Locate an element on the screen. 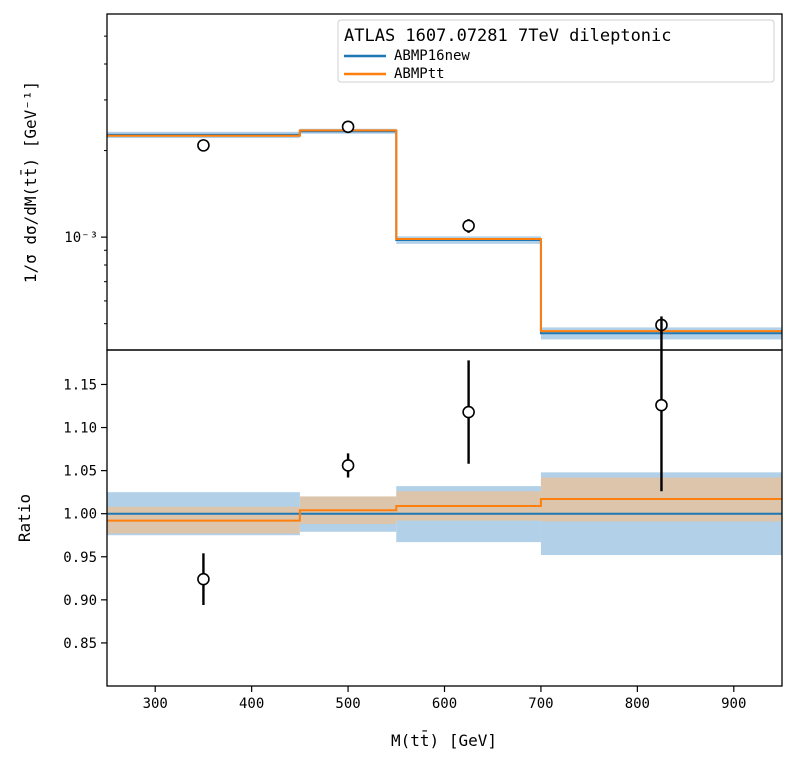 This screenshot has height=767, width=797. legend-label-abmptt: ABMPtt is located at coordinates (419, 74).